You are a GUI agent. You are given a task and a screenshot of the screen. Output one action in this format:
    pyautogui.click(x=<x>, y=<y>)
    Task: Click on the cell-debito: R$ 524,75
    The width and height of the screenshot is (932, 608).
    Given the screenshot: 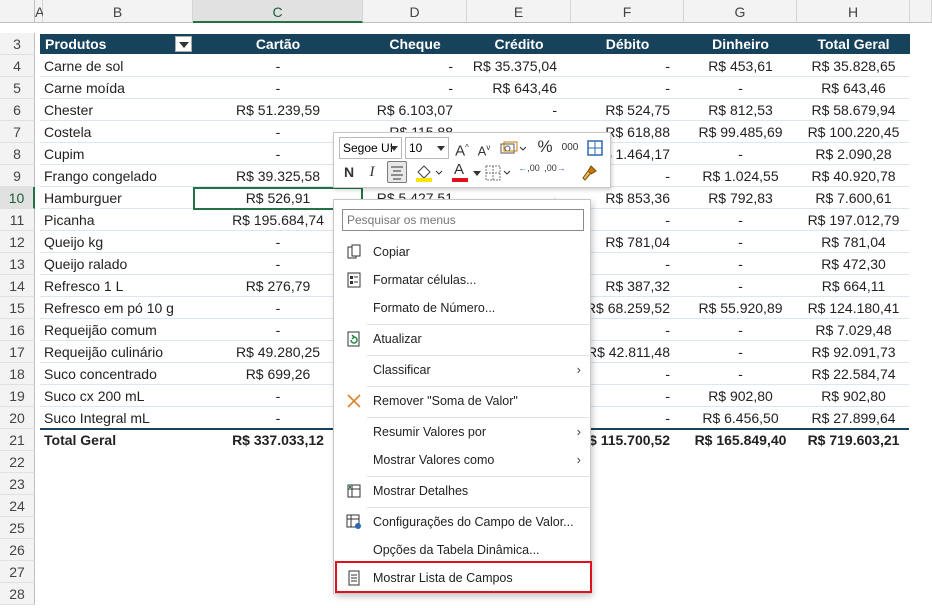 What is the action you would take?
    pyautogui.click(x=637, y=110)
    